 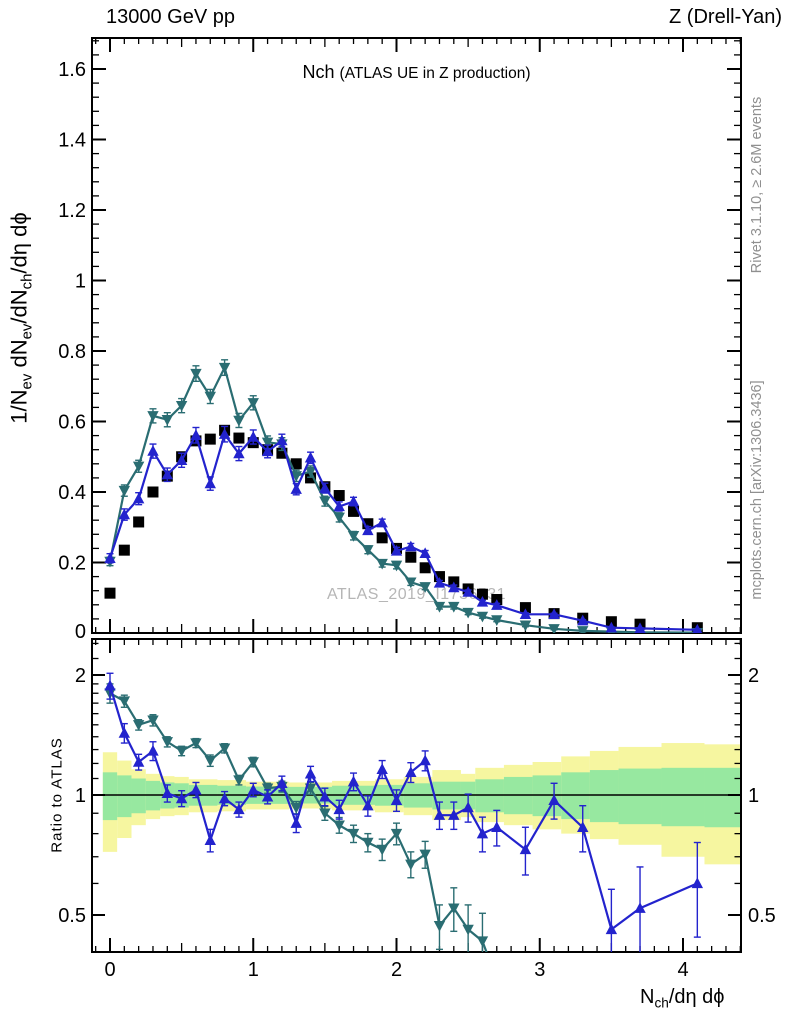 I want to click on plot-title-paren: (ATLAS UE in Z production), so click(x=435, y=73).